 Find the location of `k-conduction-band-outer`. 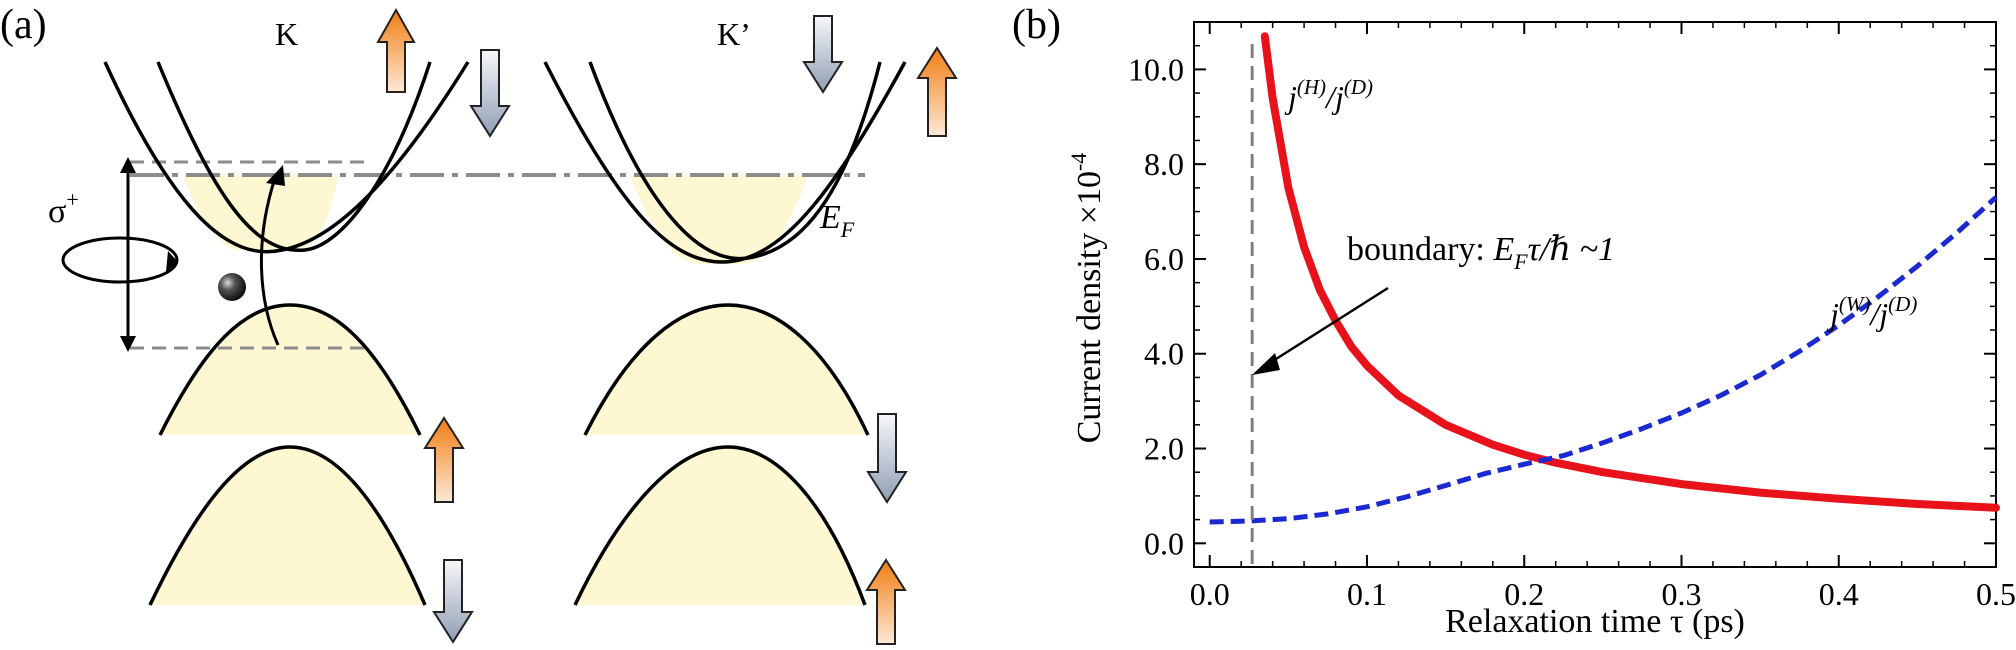

k-conduction-band-outer is located at coordinates (286, 157).